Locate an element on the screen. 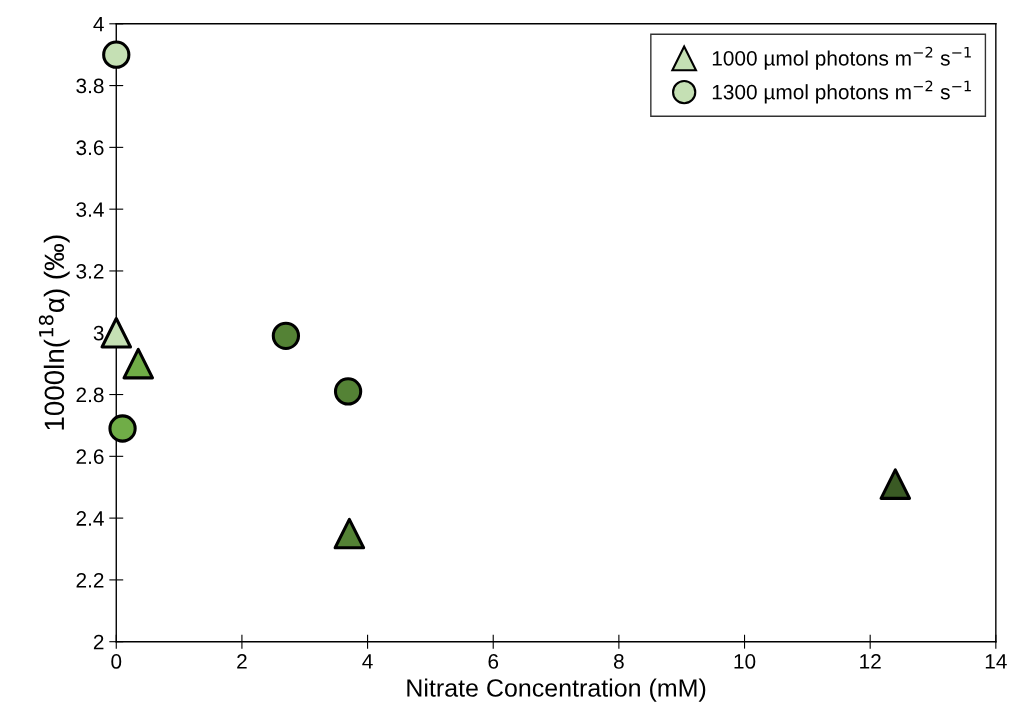  x-tick-label: 0 is located at coordinates (116, 661).